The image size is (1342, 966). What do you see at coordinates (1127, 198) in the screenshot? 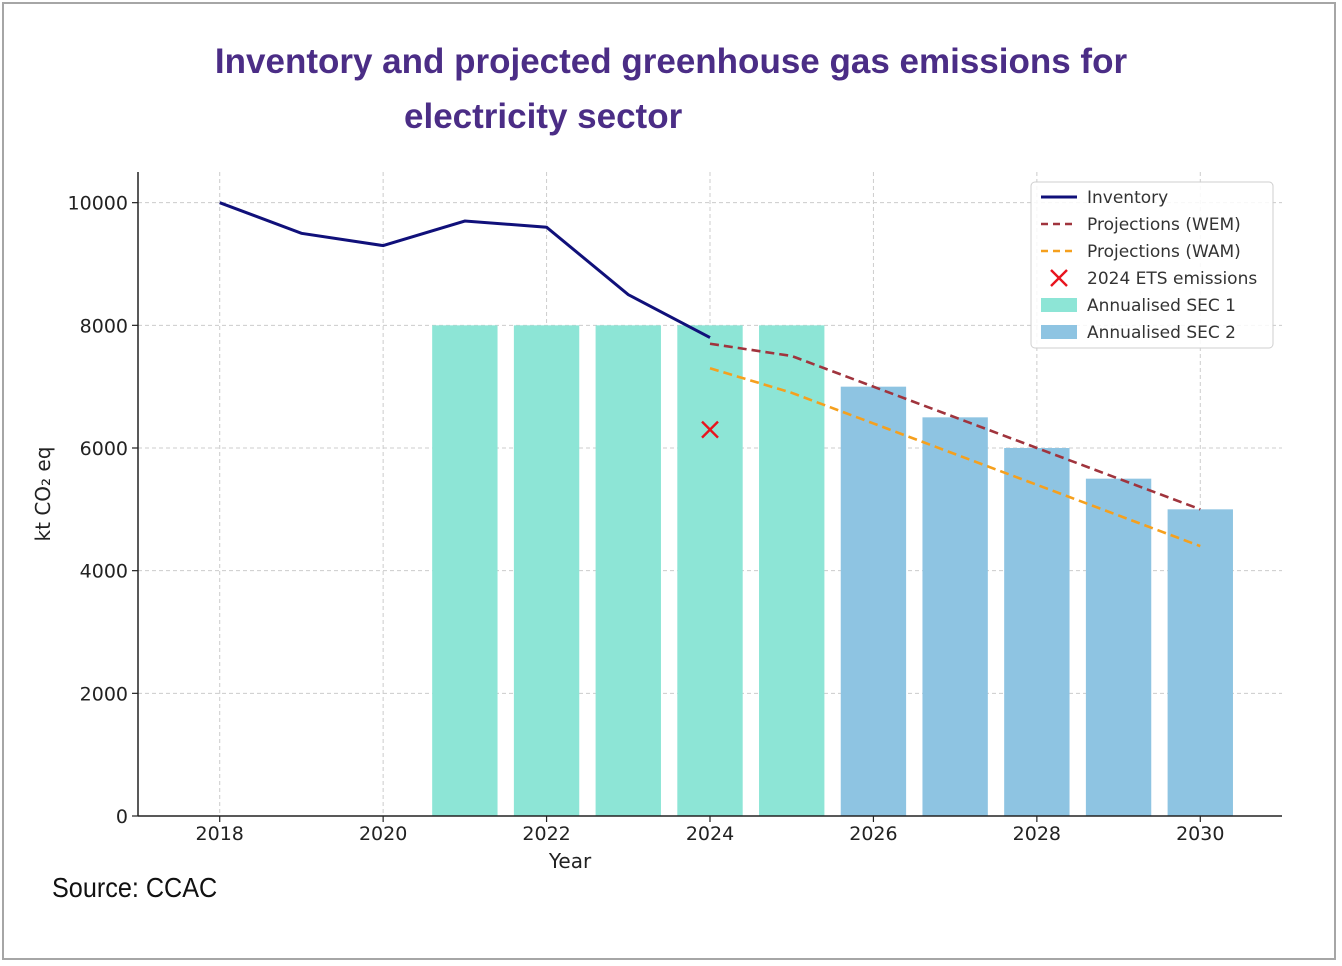
I see `legend-label-inventory: Inventory` at bounding box center [1127, 198].